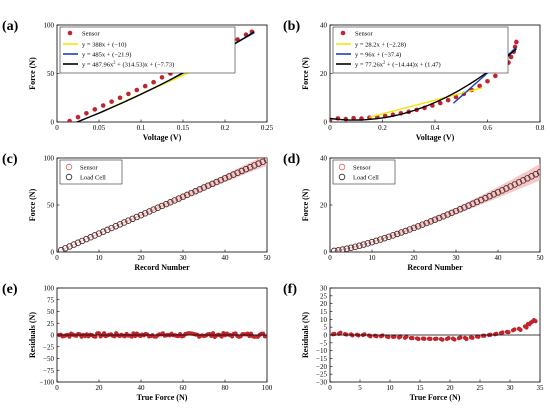 Image resolution: width=550 pixels, height=412 pixels. What do you see at coordinates (366, 178) in the screenshot?
I see `legend-label: Load Cell` at bounding box center [366, 178].